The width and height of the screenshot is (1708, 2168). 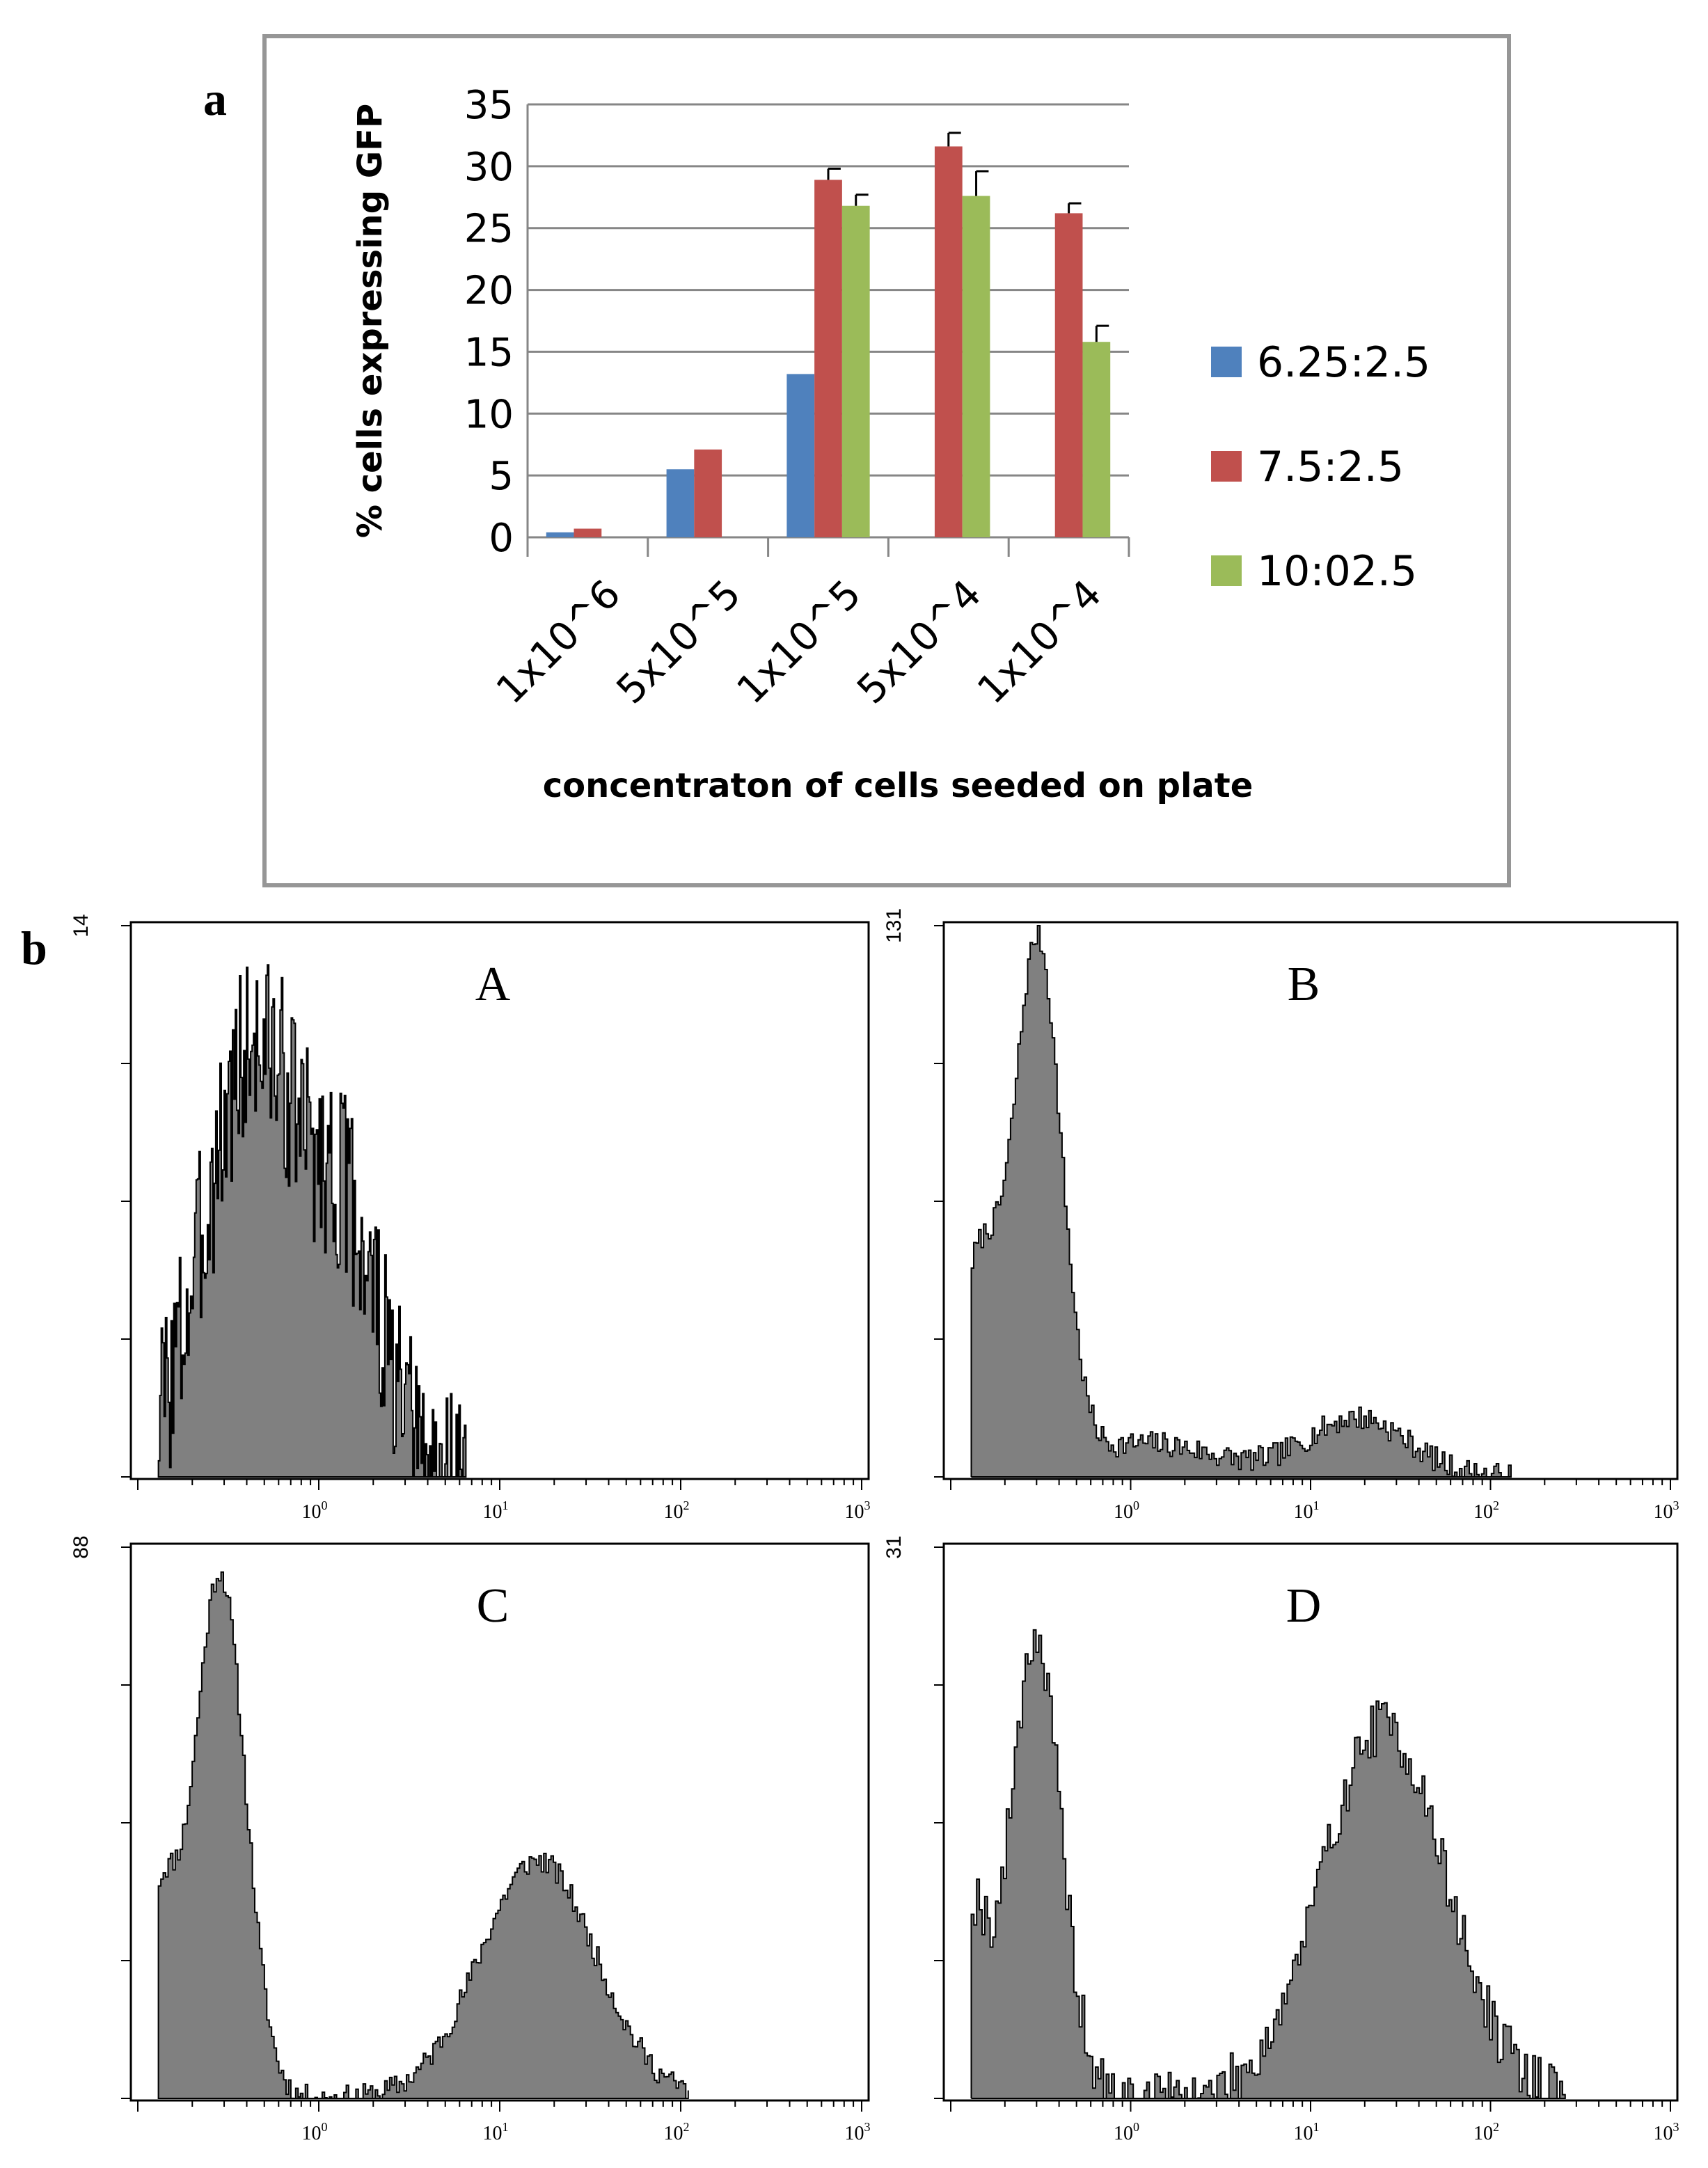 I want to click on y-tick-label-35: 35, so click(x=489, y=105).